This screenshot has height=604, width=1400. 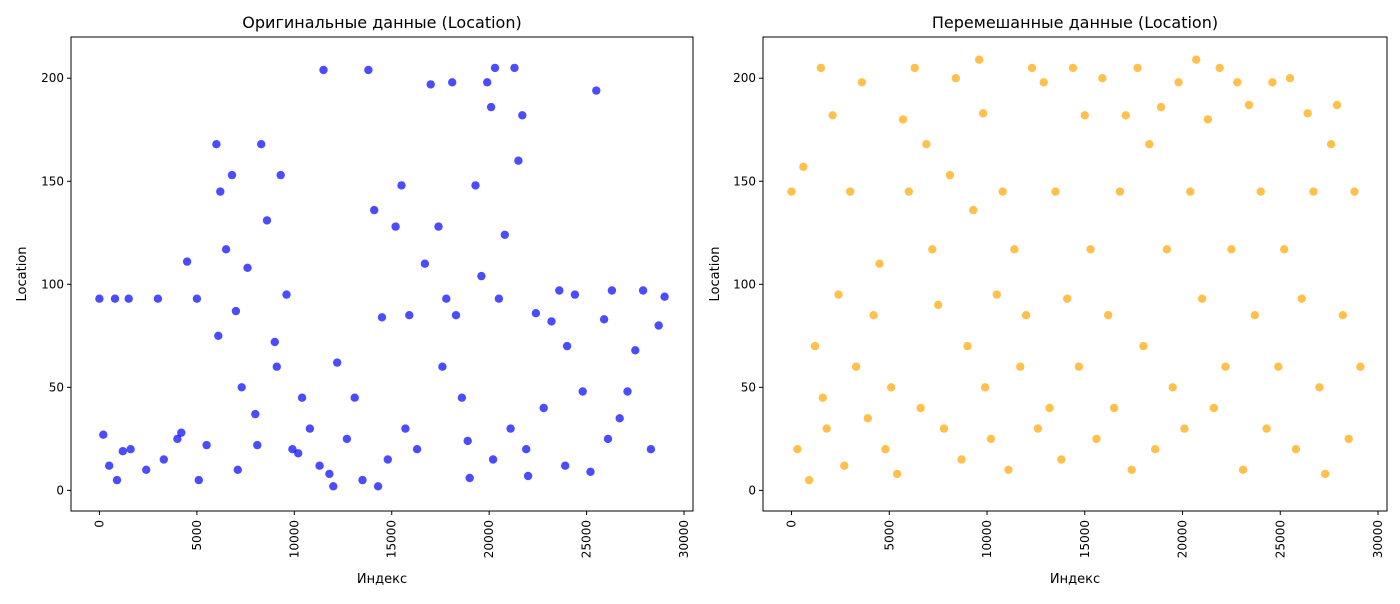 I want to click on y-tick-label: 100, so click(x=744, y=284).